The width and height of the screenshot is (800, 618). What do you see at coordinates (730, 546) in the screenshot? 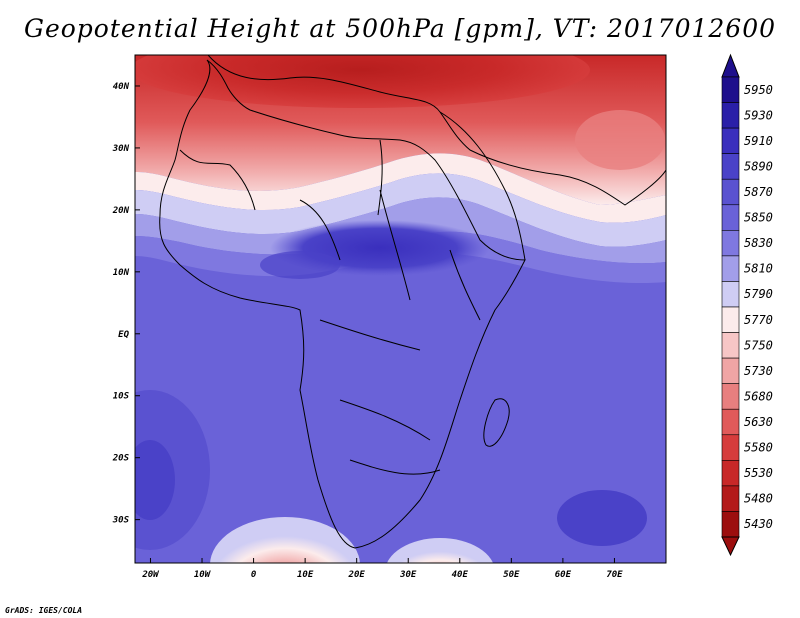
I see `colorbar-bottom-arrow` at bounding box center [730, 546].